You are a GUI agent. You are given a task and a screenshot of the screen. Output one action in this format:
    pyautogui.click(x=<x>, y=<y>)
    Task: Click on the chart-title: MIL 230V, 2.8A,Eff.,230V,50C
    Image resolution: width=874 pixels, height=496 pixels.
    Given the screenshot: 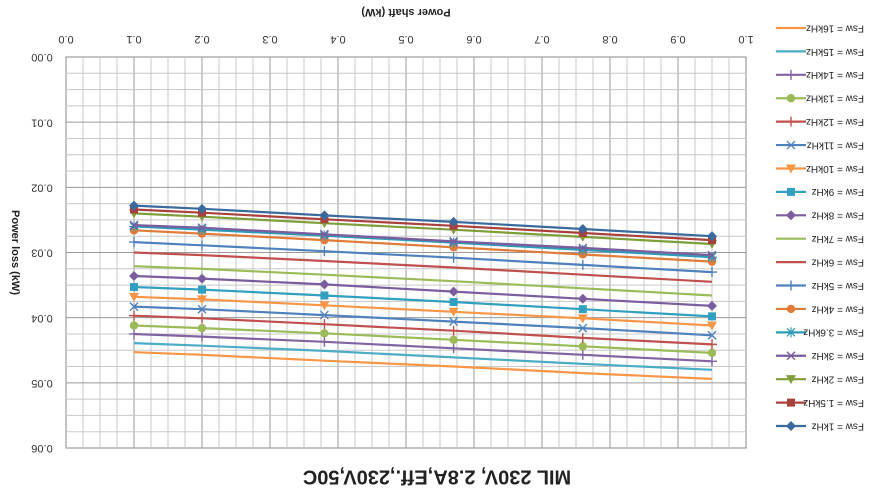 What is the action you would take?
    pyautogui.click(x=437, y=477)
    